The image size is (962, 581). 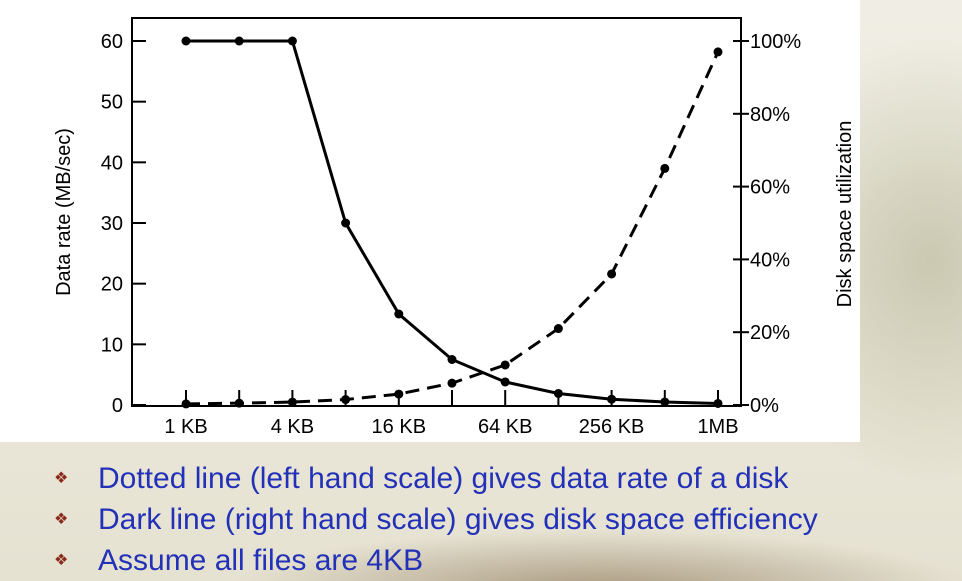 What do you see at coordinates (185, 427) in the screenshot?
I see `x-axis-tick-label: 1 KB` at bounding box center [185, 427].